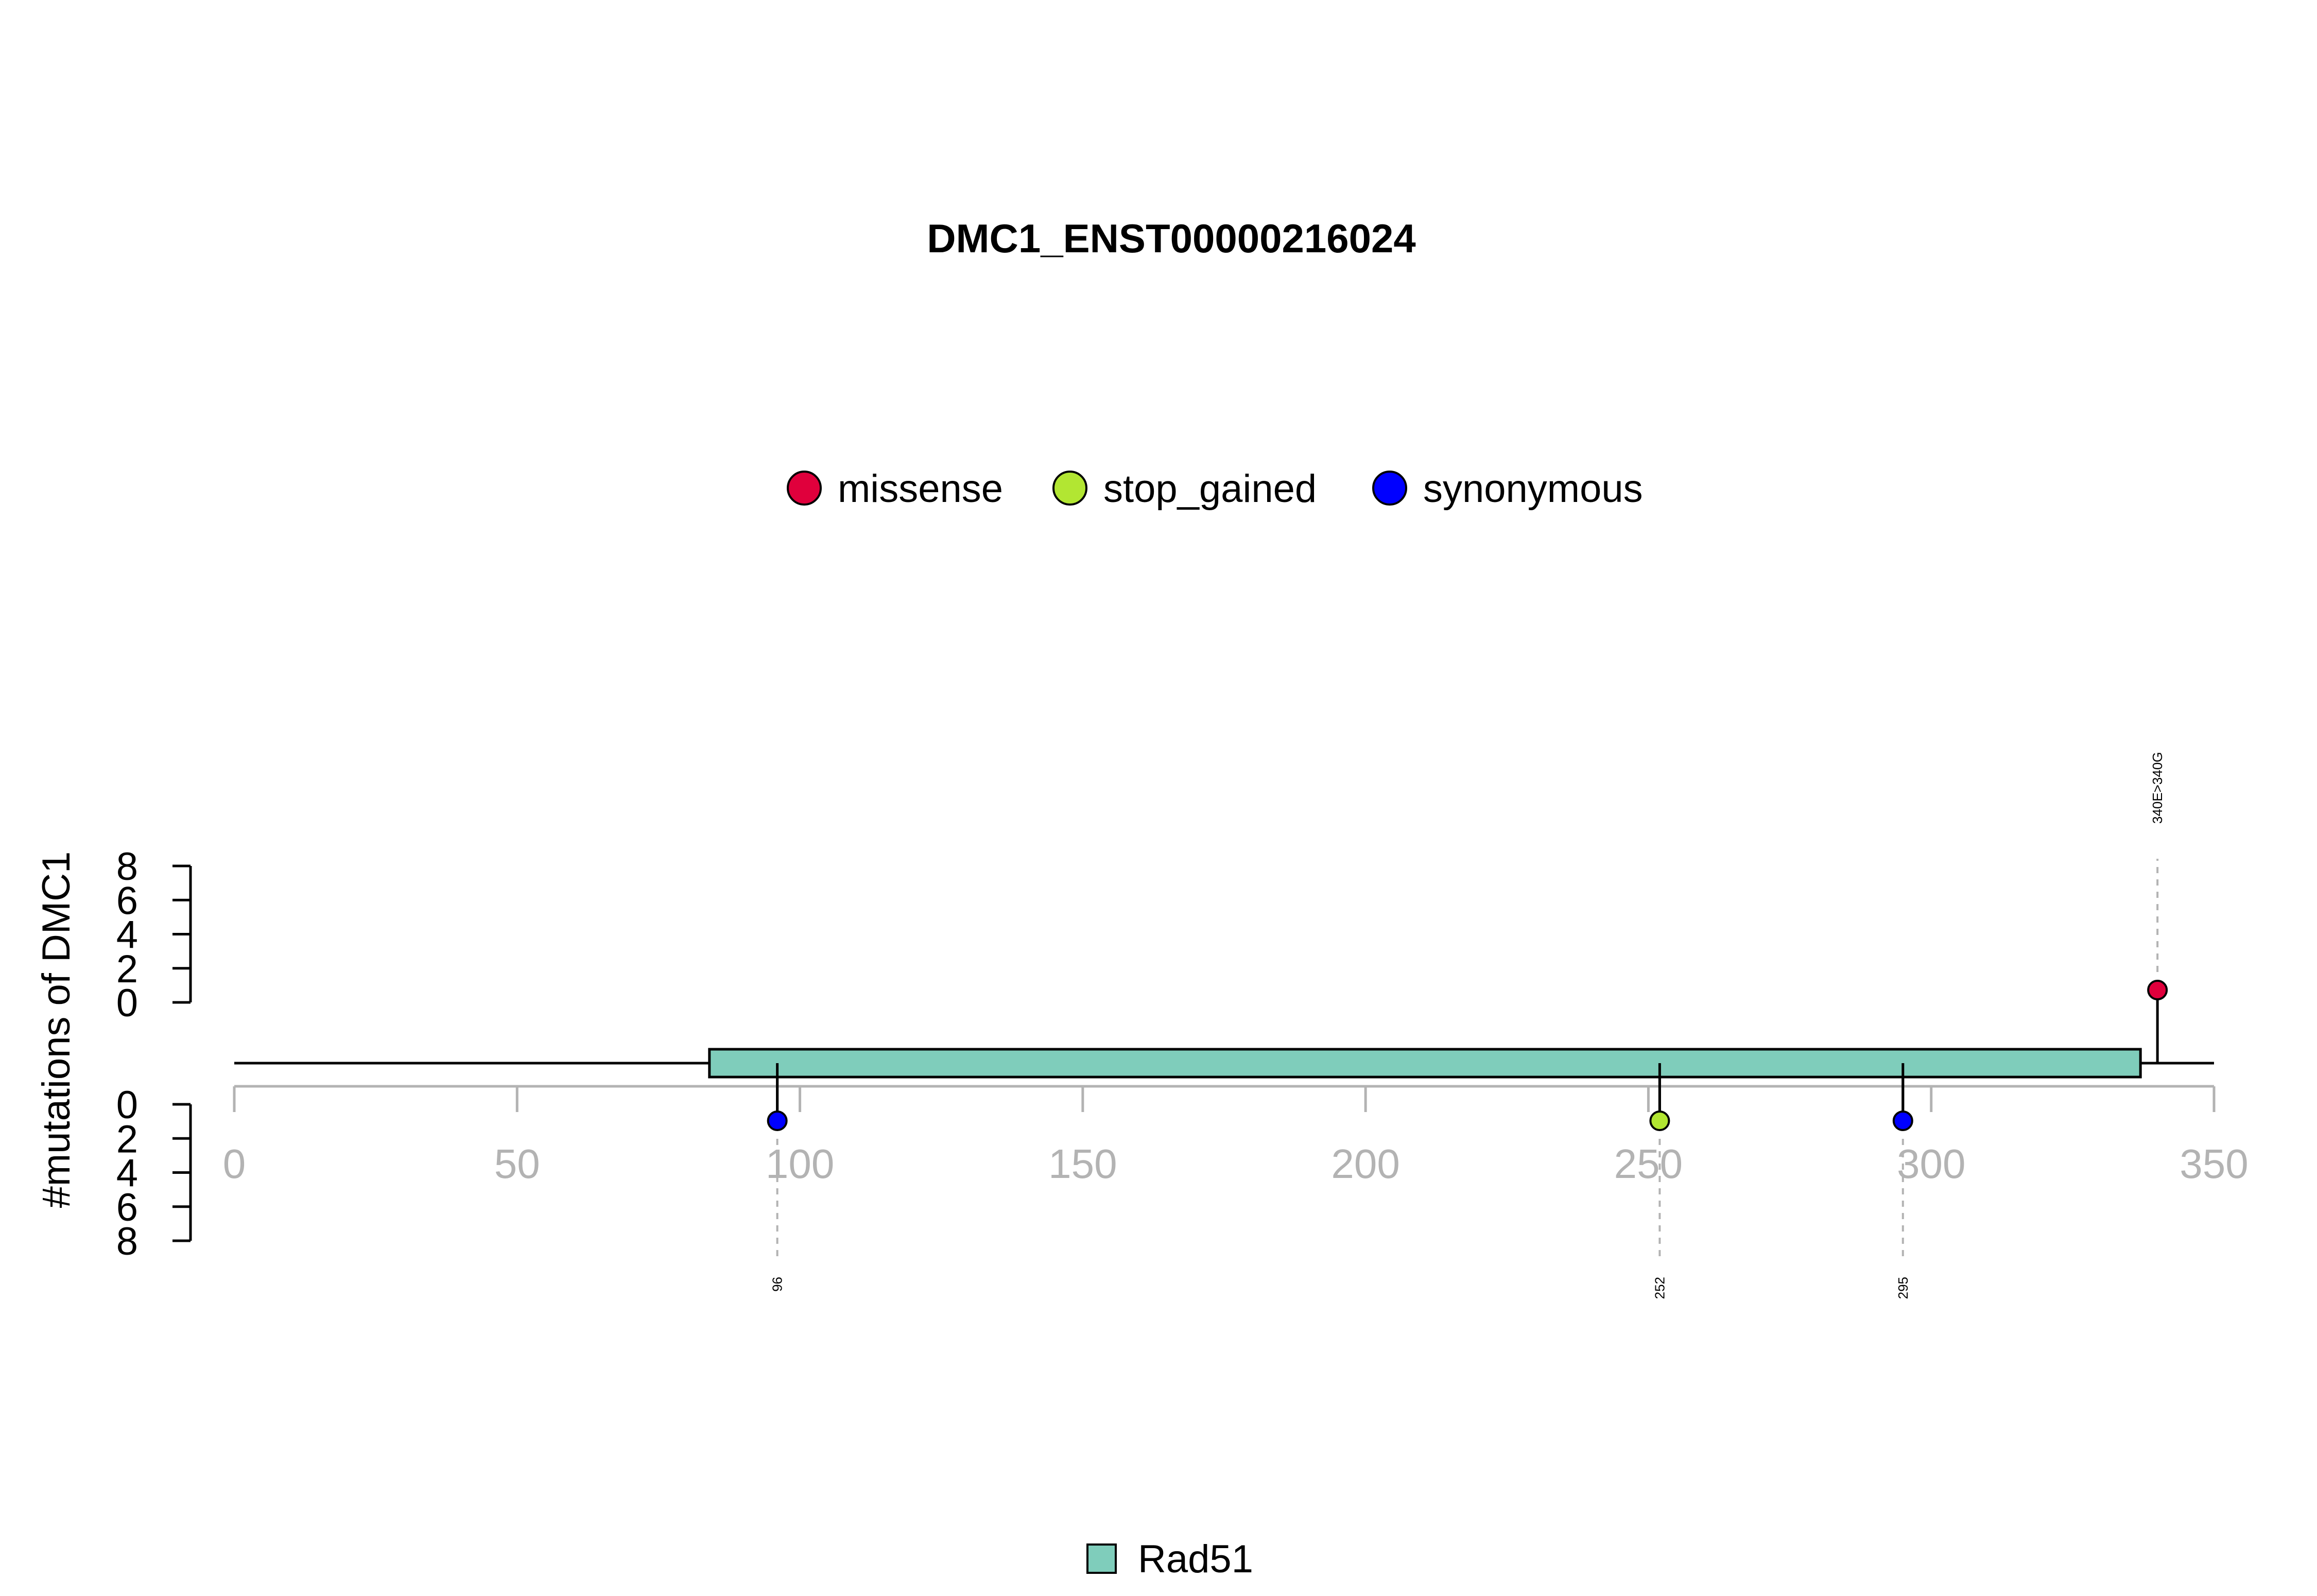  I want to click on x-tick-label-50: 50, so click(517, 1164).